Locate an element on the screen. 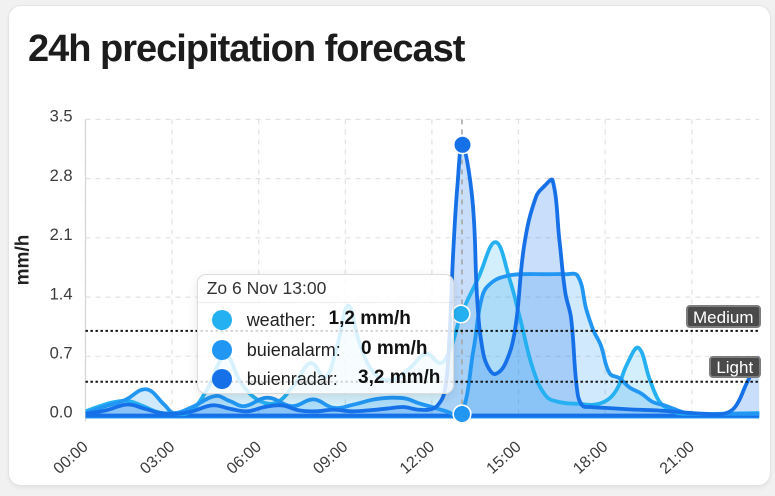 The height and width of the screenshot is (496, 775). svg-text: mm/h is located at coordinates (23, 260).